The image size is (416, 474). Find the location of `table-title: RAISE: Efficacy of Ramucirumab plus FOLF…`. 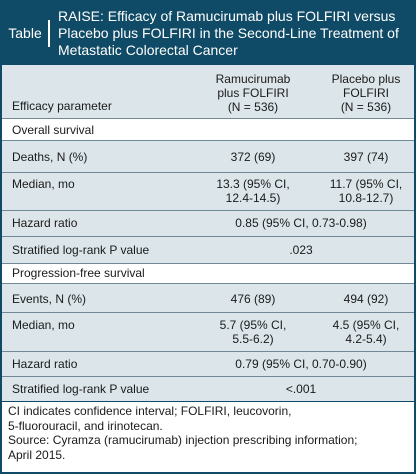

table-title: RAISE: Efficacy of Ramucirumab plus FOLF… is located at coordinates (228, 33).